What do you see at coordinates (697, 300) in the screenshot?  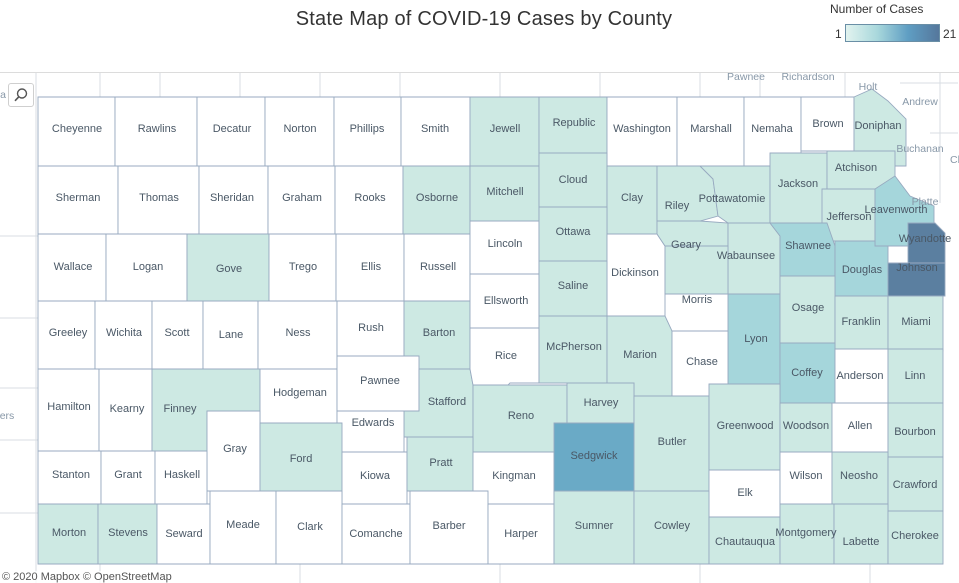 I see `county-label: Morris` at bounding box center [697, 300].